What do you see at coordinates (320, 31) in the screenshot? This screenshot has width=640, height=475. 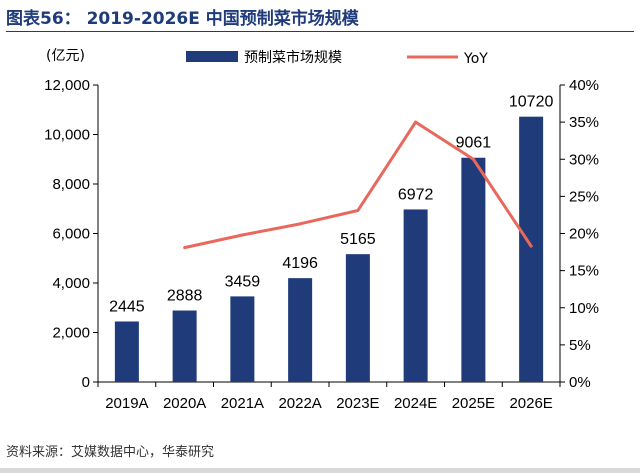 I see `title-divider` at bounding box center [320, 31].